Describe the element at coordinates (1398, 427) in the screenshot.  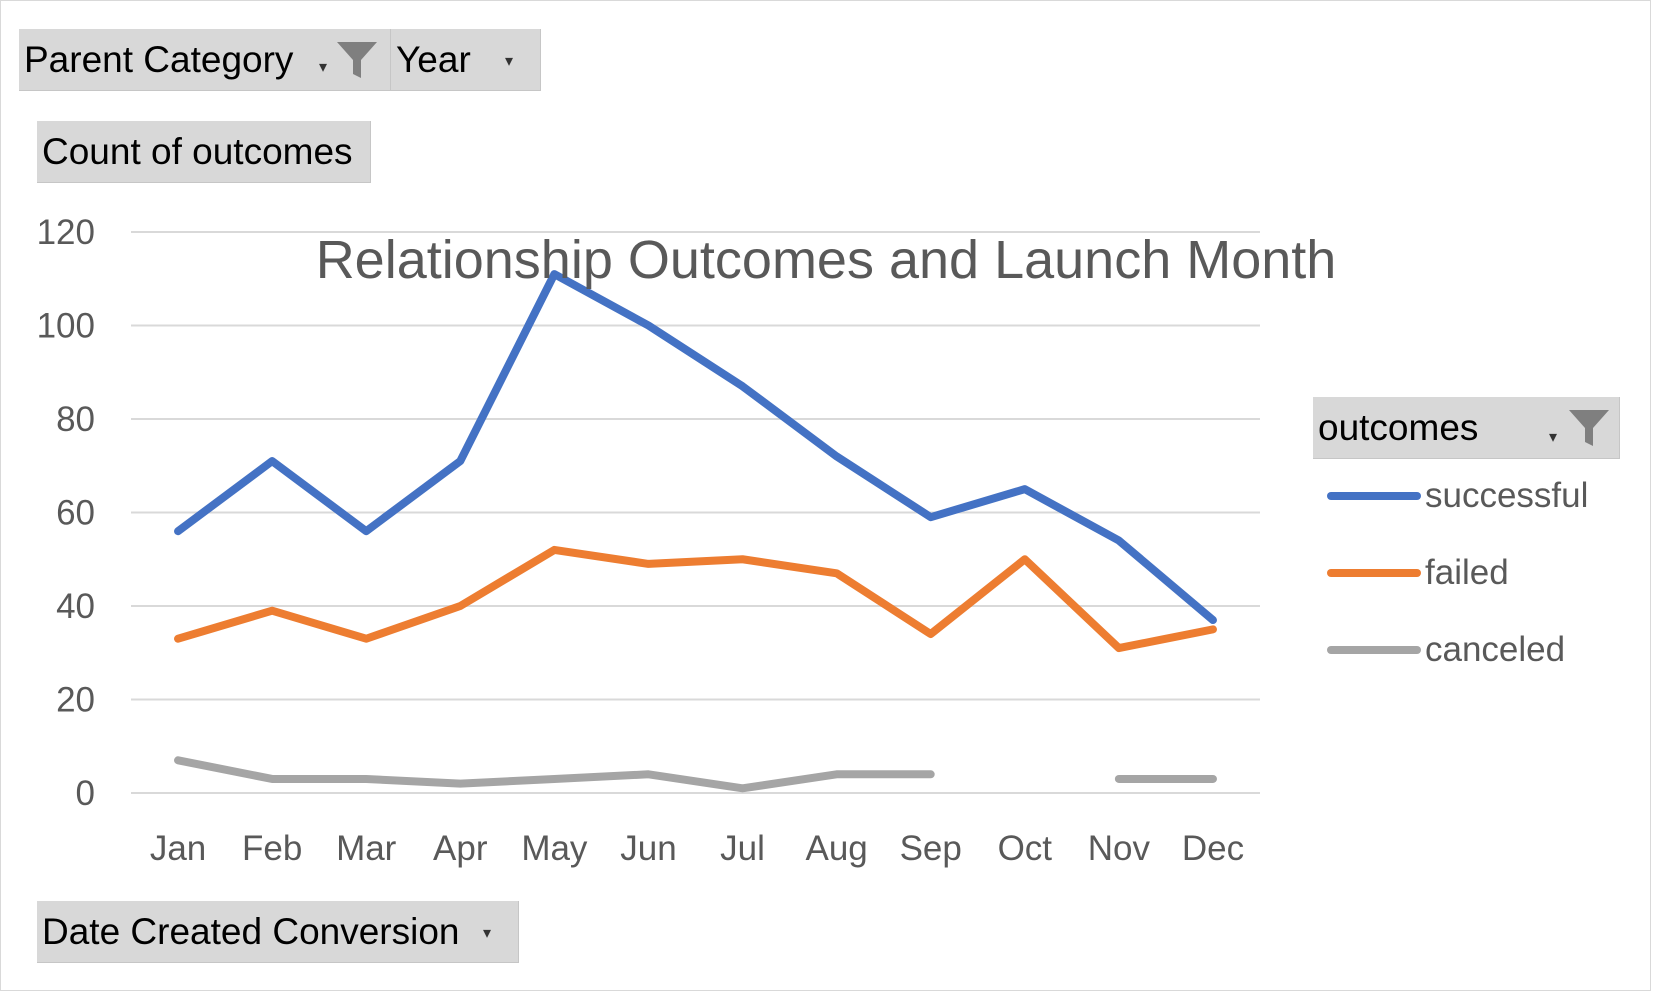
I see `outcomes-field-label: outcomes` at that location.